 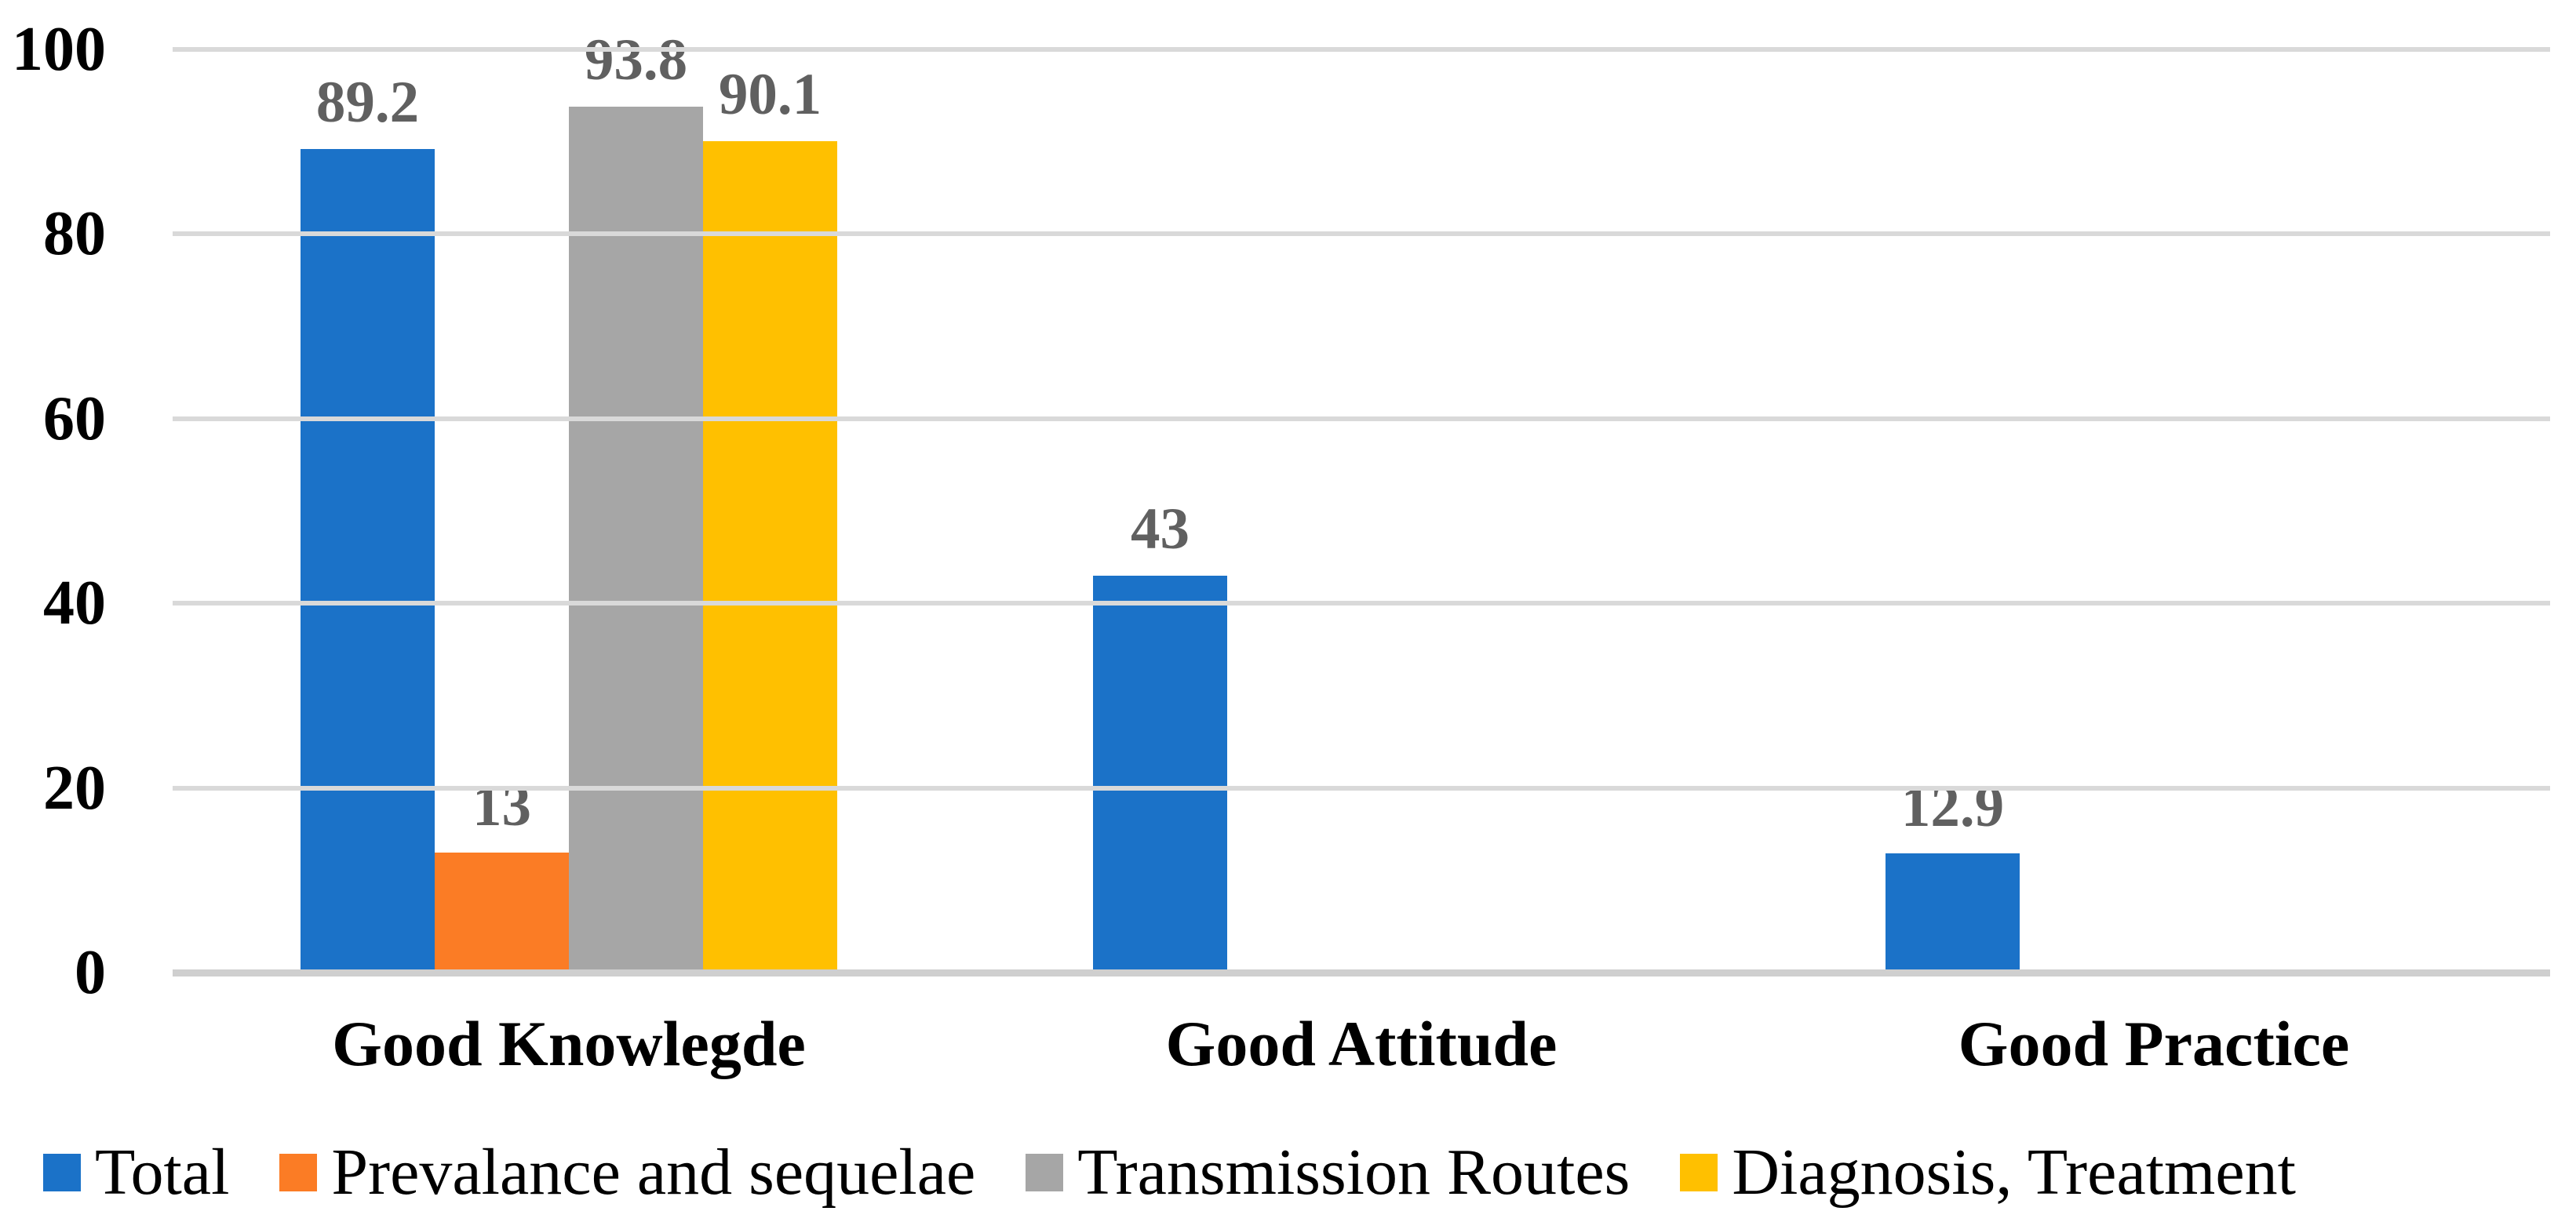 I want to click on legend-item-prevalance-and-sequelae: Prevalance and sequelae, so click(x=627, y=1173).